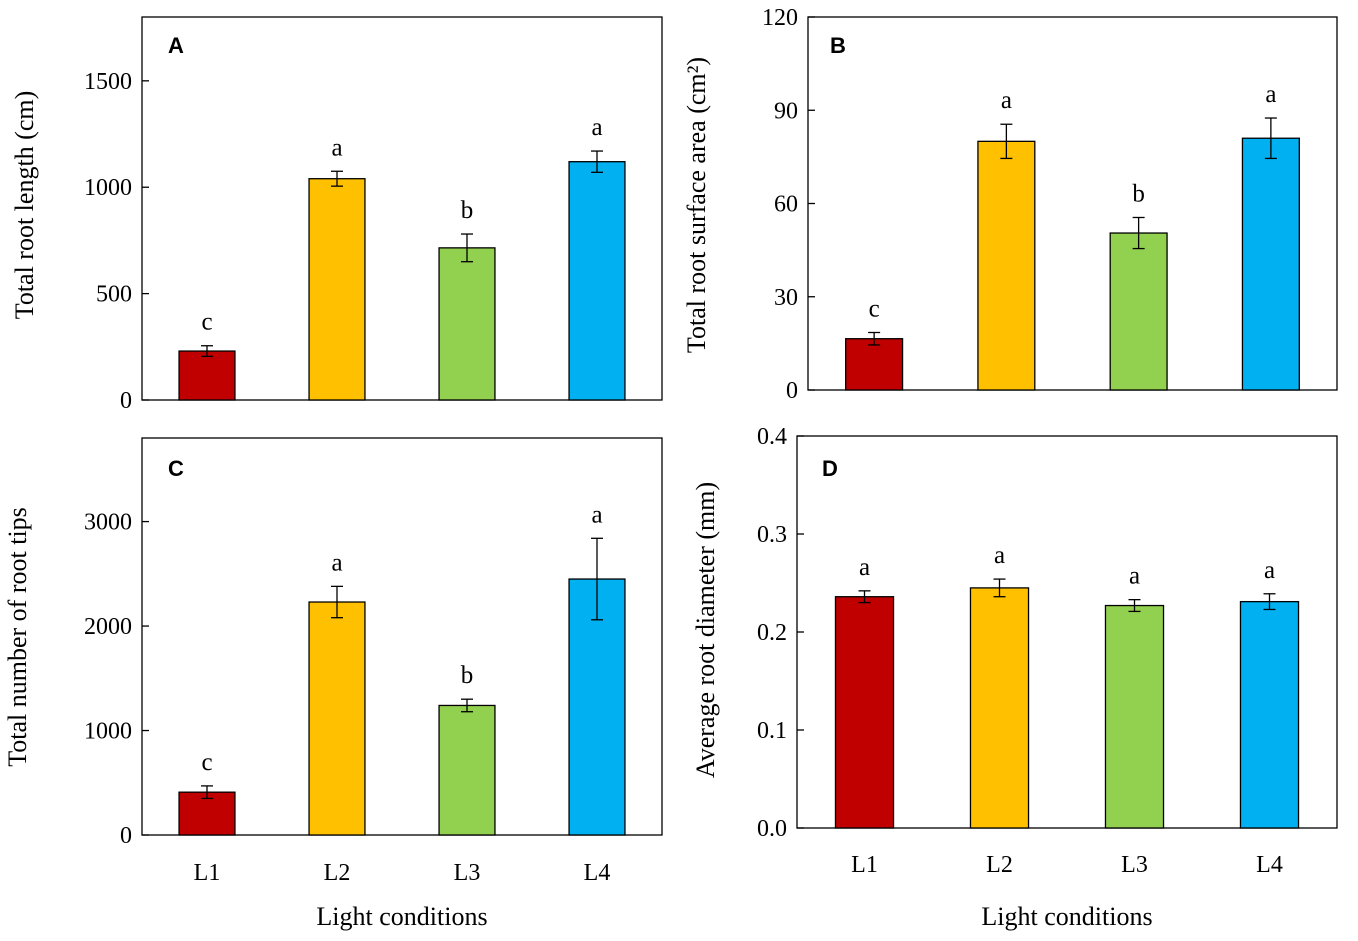  What do you see at coordinates (24, 205) in the screenshot?
I see `y-axis-title: Total root length (cm)` at bounding box center [24, 205].